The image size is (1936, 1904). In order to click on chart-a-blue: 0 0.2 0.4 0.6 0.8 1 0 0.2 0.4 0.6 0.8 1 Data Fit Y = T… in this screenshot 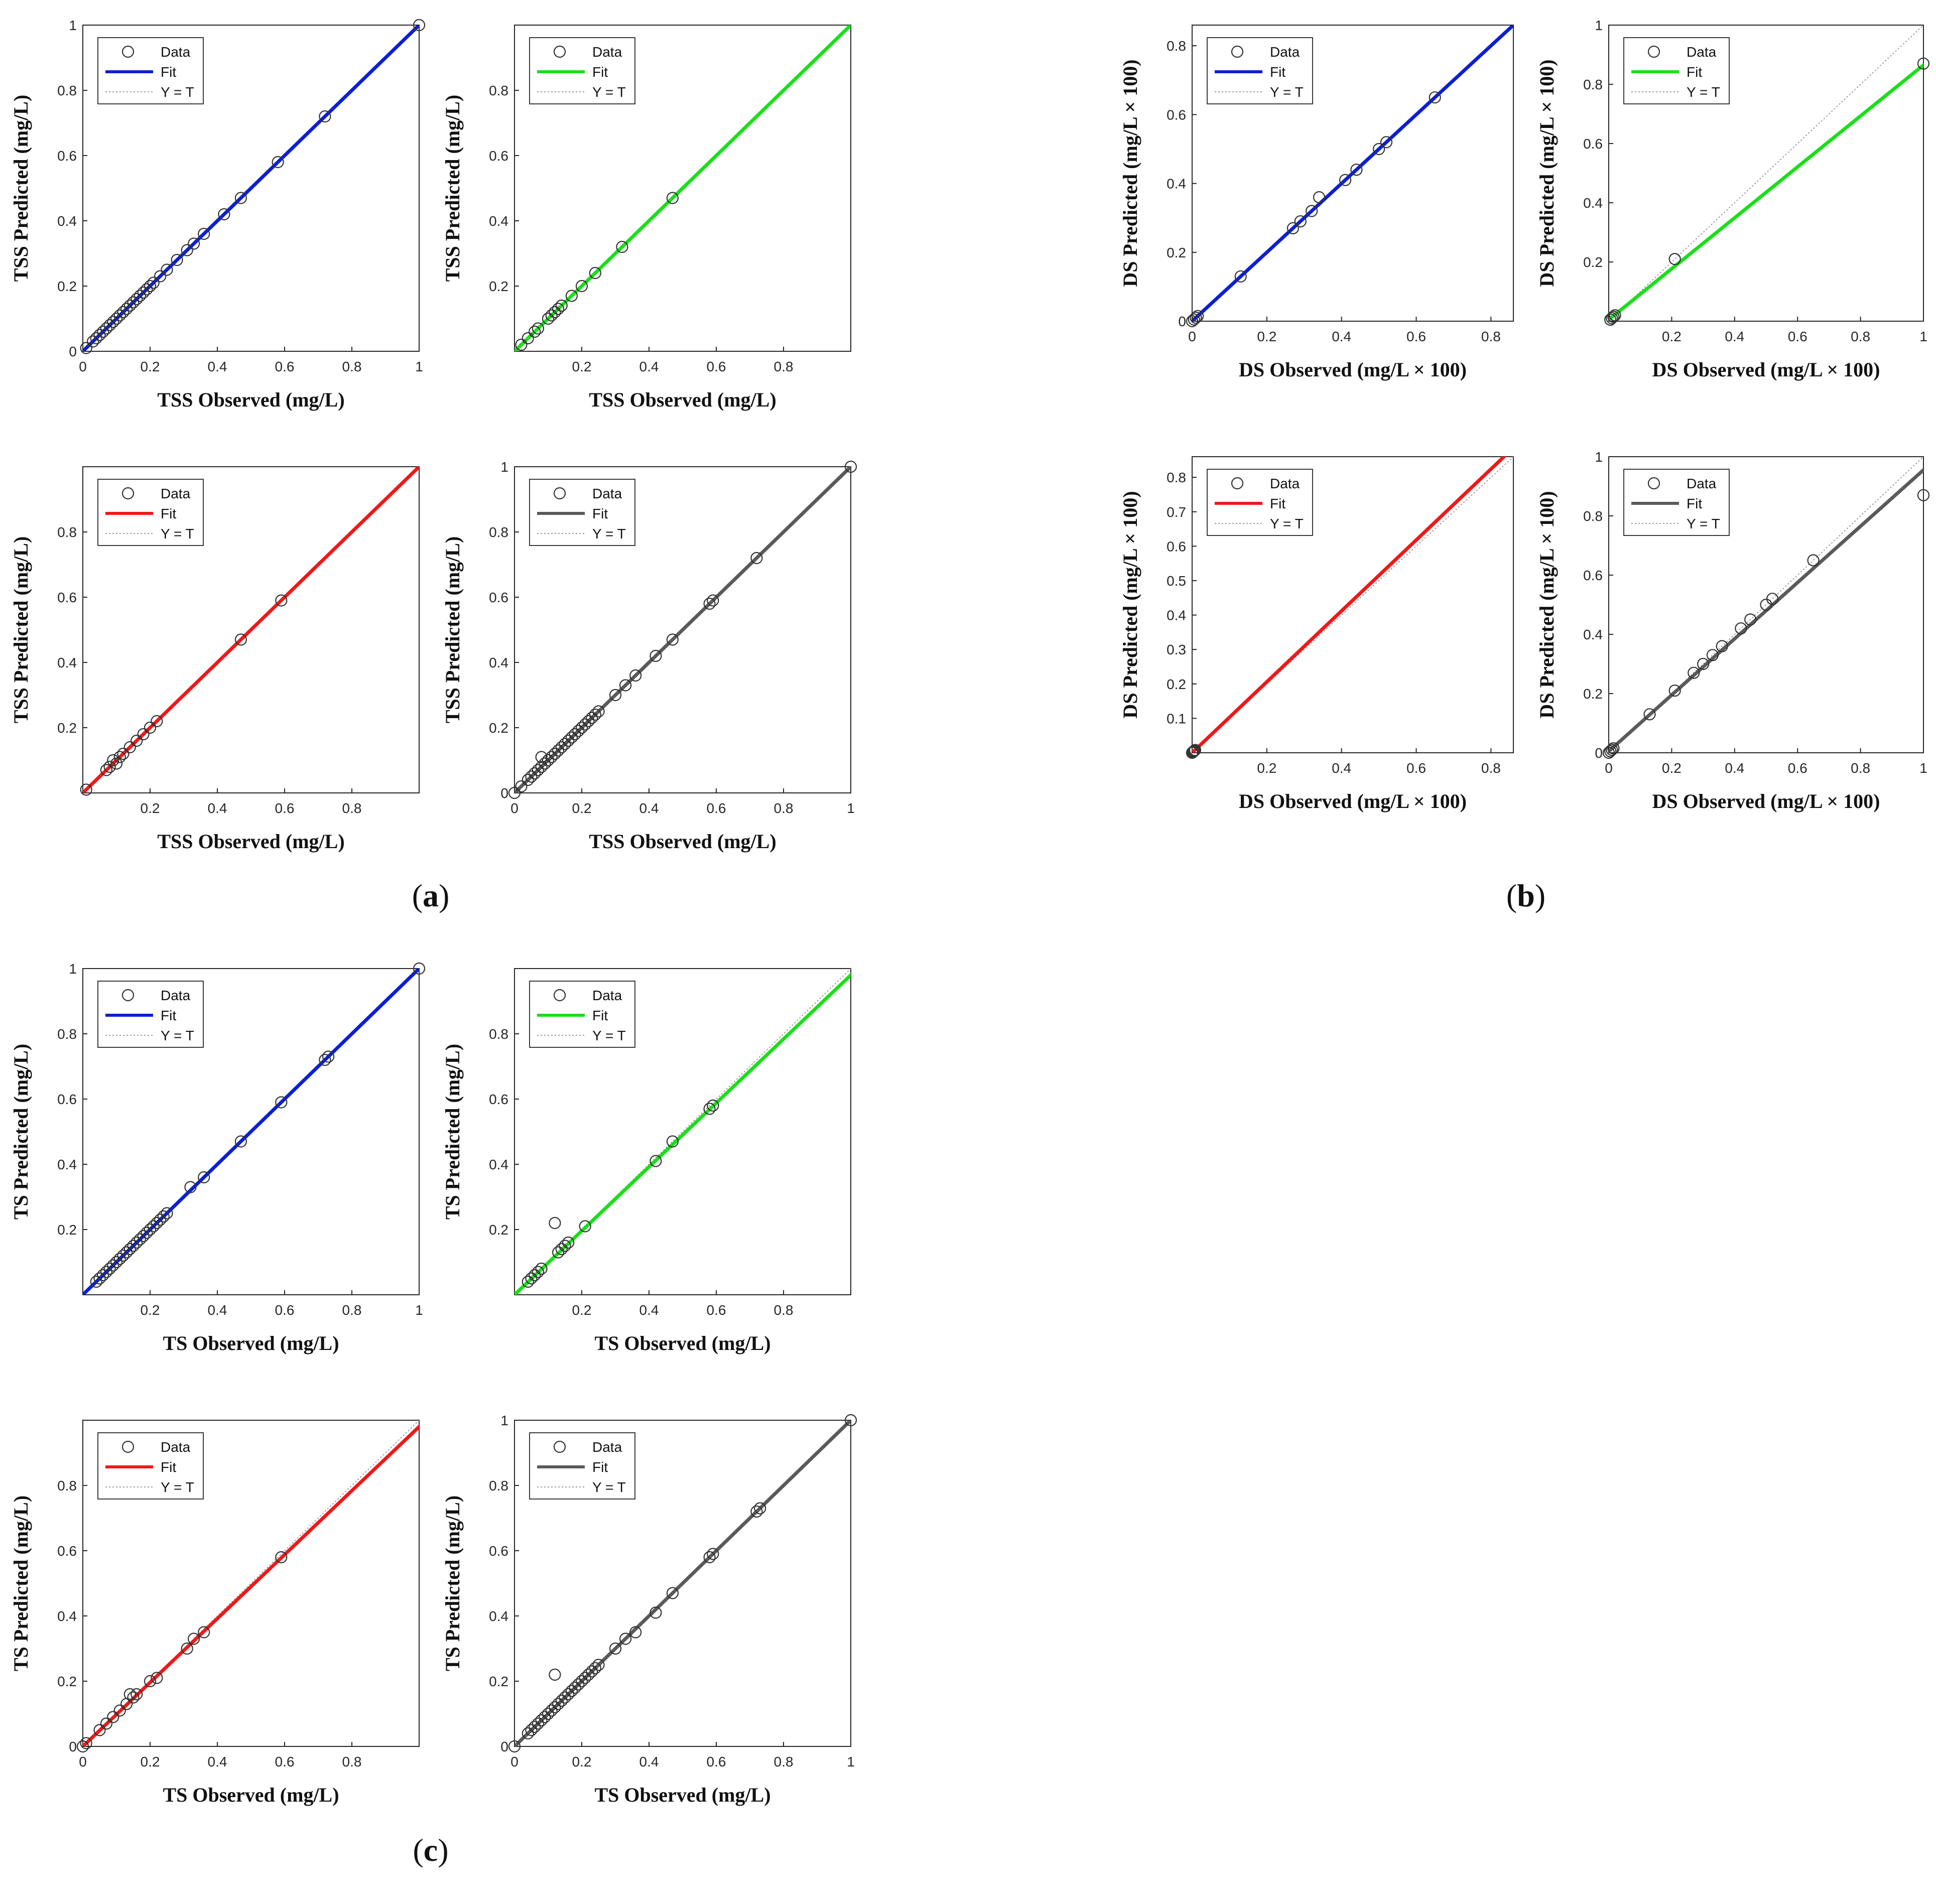, I will do `click(218, 214)`.